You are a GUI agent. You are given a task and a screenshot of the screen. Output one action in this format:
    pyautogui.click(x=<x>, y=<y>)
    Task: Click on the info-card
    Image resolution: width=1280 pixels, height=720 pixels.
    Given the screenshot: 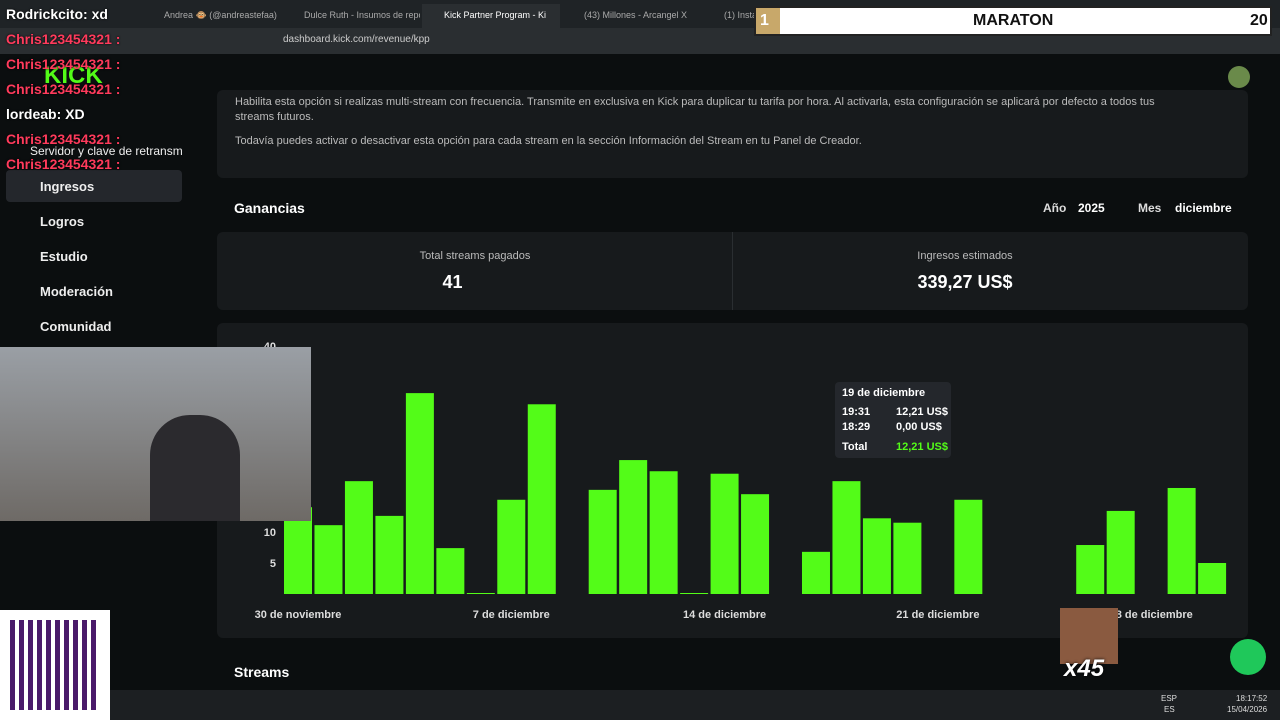 What is the action you would take?
    pyautogui.click(x=732, y=134)
    